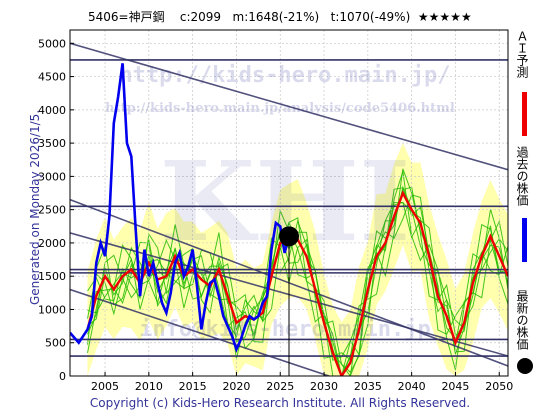  What do you see at coordinates (62, 376) in the screenshot?
I see `y-tick-label: 0` at bounding box center [62, 376].